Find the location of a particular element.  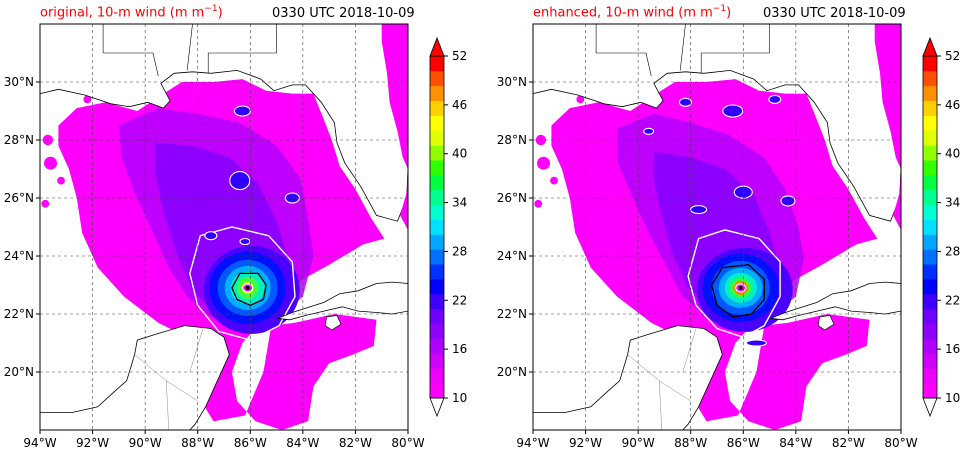

x-tick-label: 94°W is located at coordinates (39, 443).